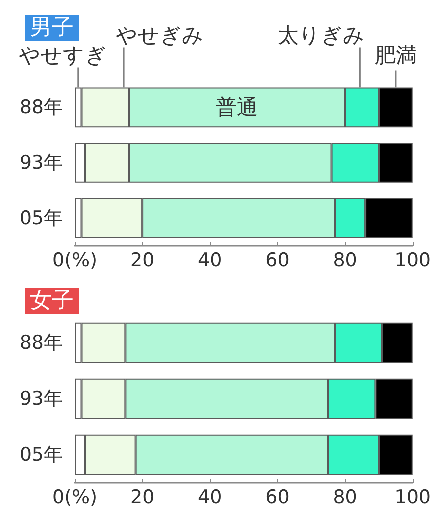 This screenshot has height=512, width=434. Describe the element at coordinates (52, 301) in the screenshot. I see `chart-title: 女子` at that location.